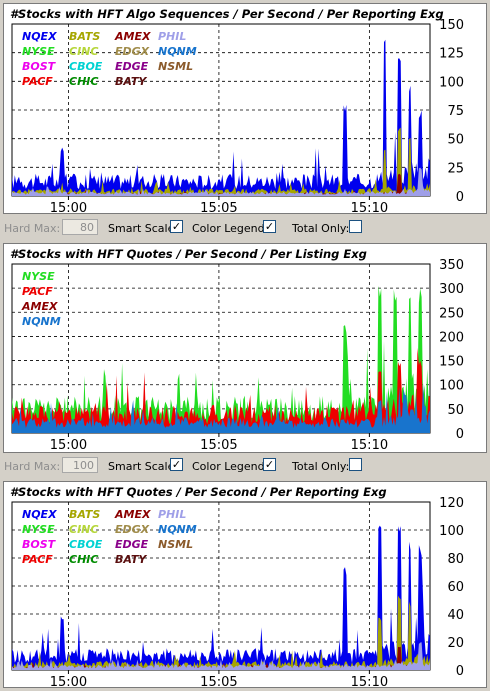 This screenshot has height=691, width=490. What do you see at coordinates (451, 313) in the screenshot?
I see `y-tick-label: 250` at bounding box center [451, 313].